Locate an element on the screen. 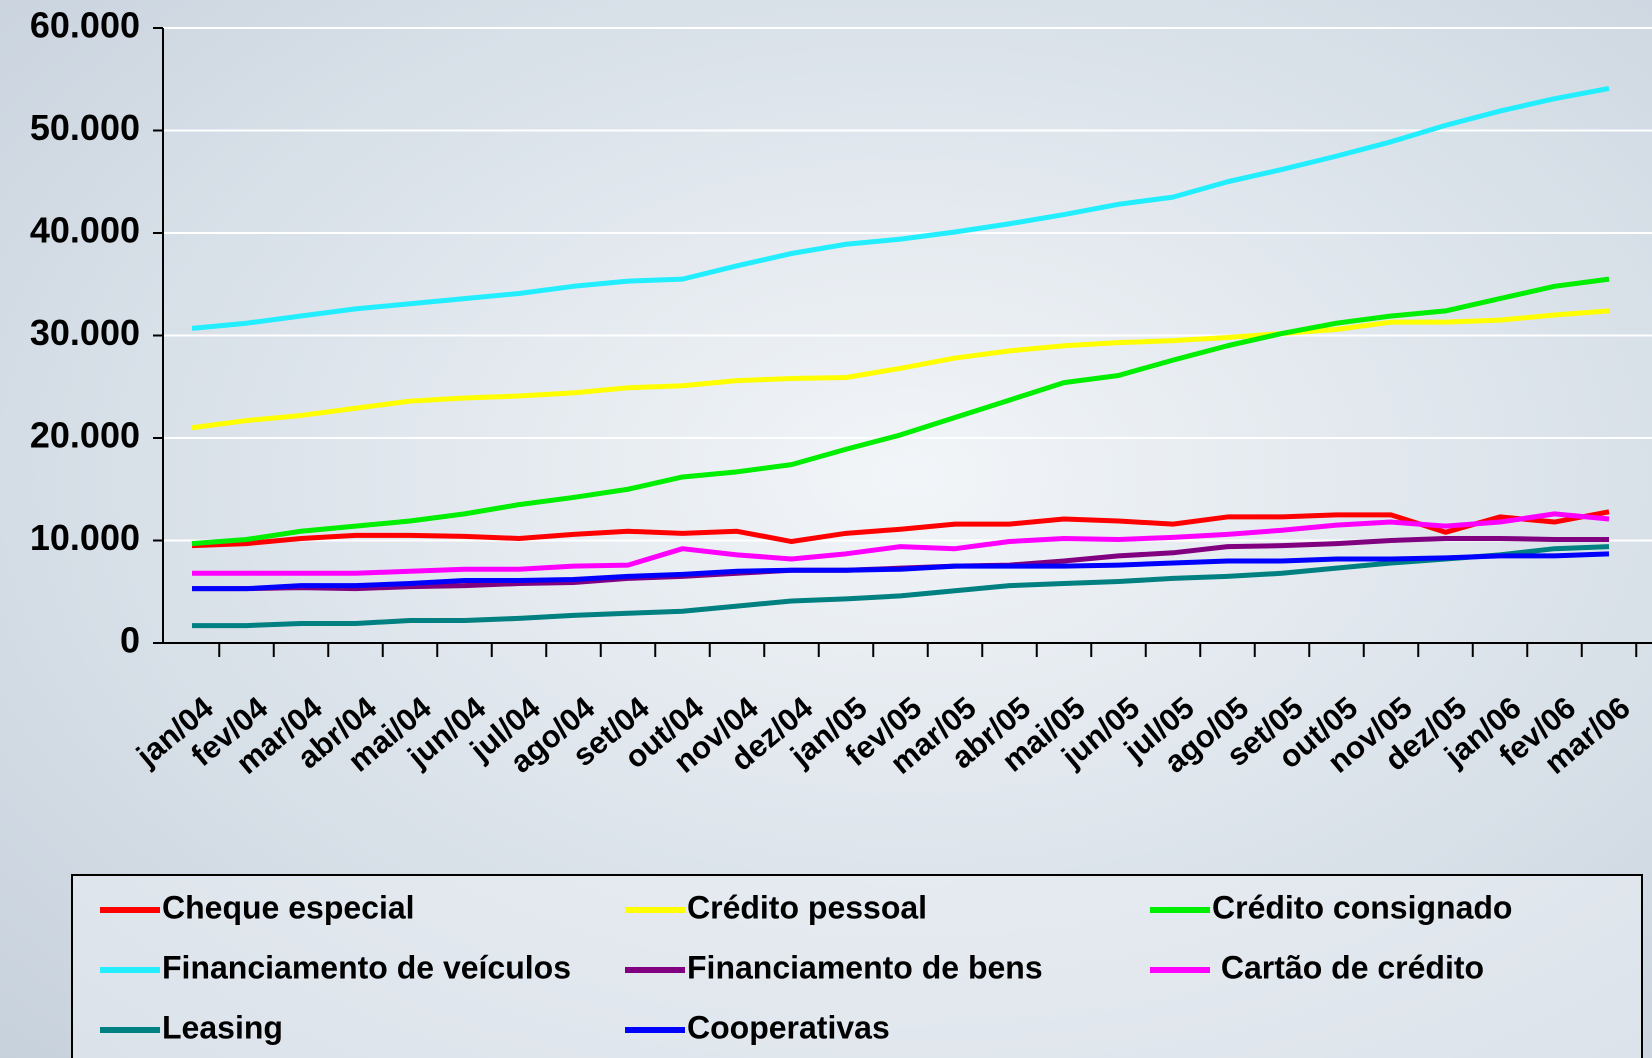 The height and width of the screenshot is (1058, 1652). y-tick-label: 50.000 is located at coordinates (85, 127).